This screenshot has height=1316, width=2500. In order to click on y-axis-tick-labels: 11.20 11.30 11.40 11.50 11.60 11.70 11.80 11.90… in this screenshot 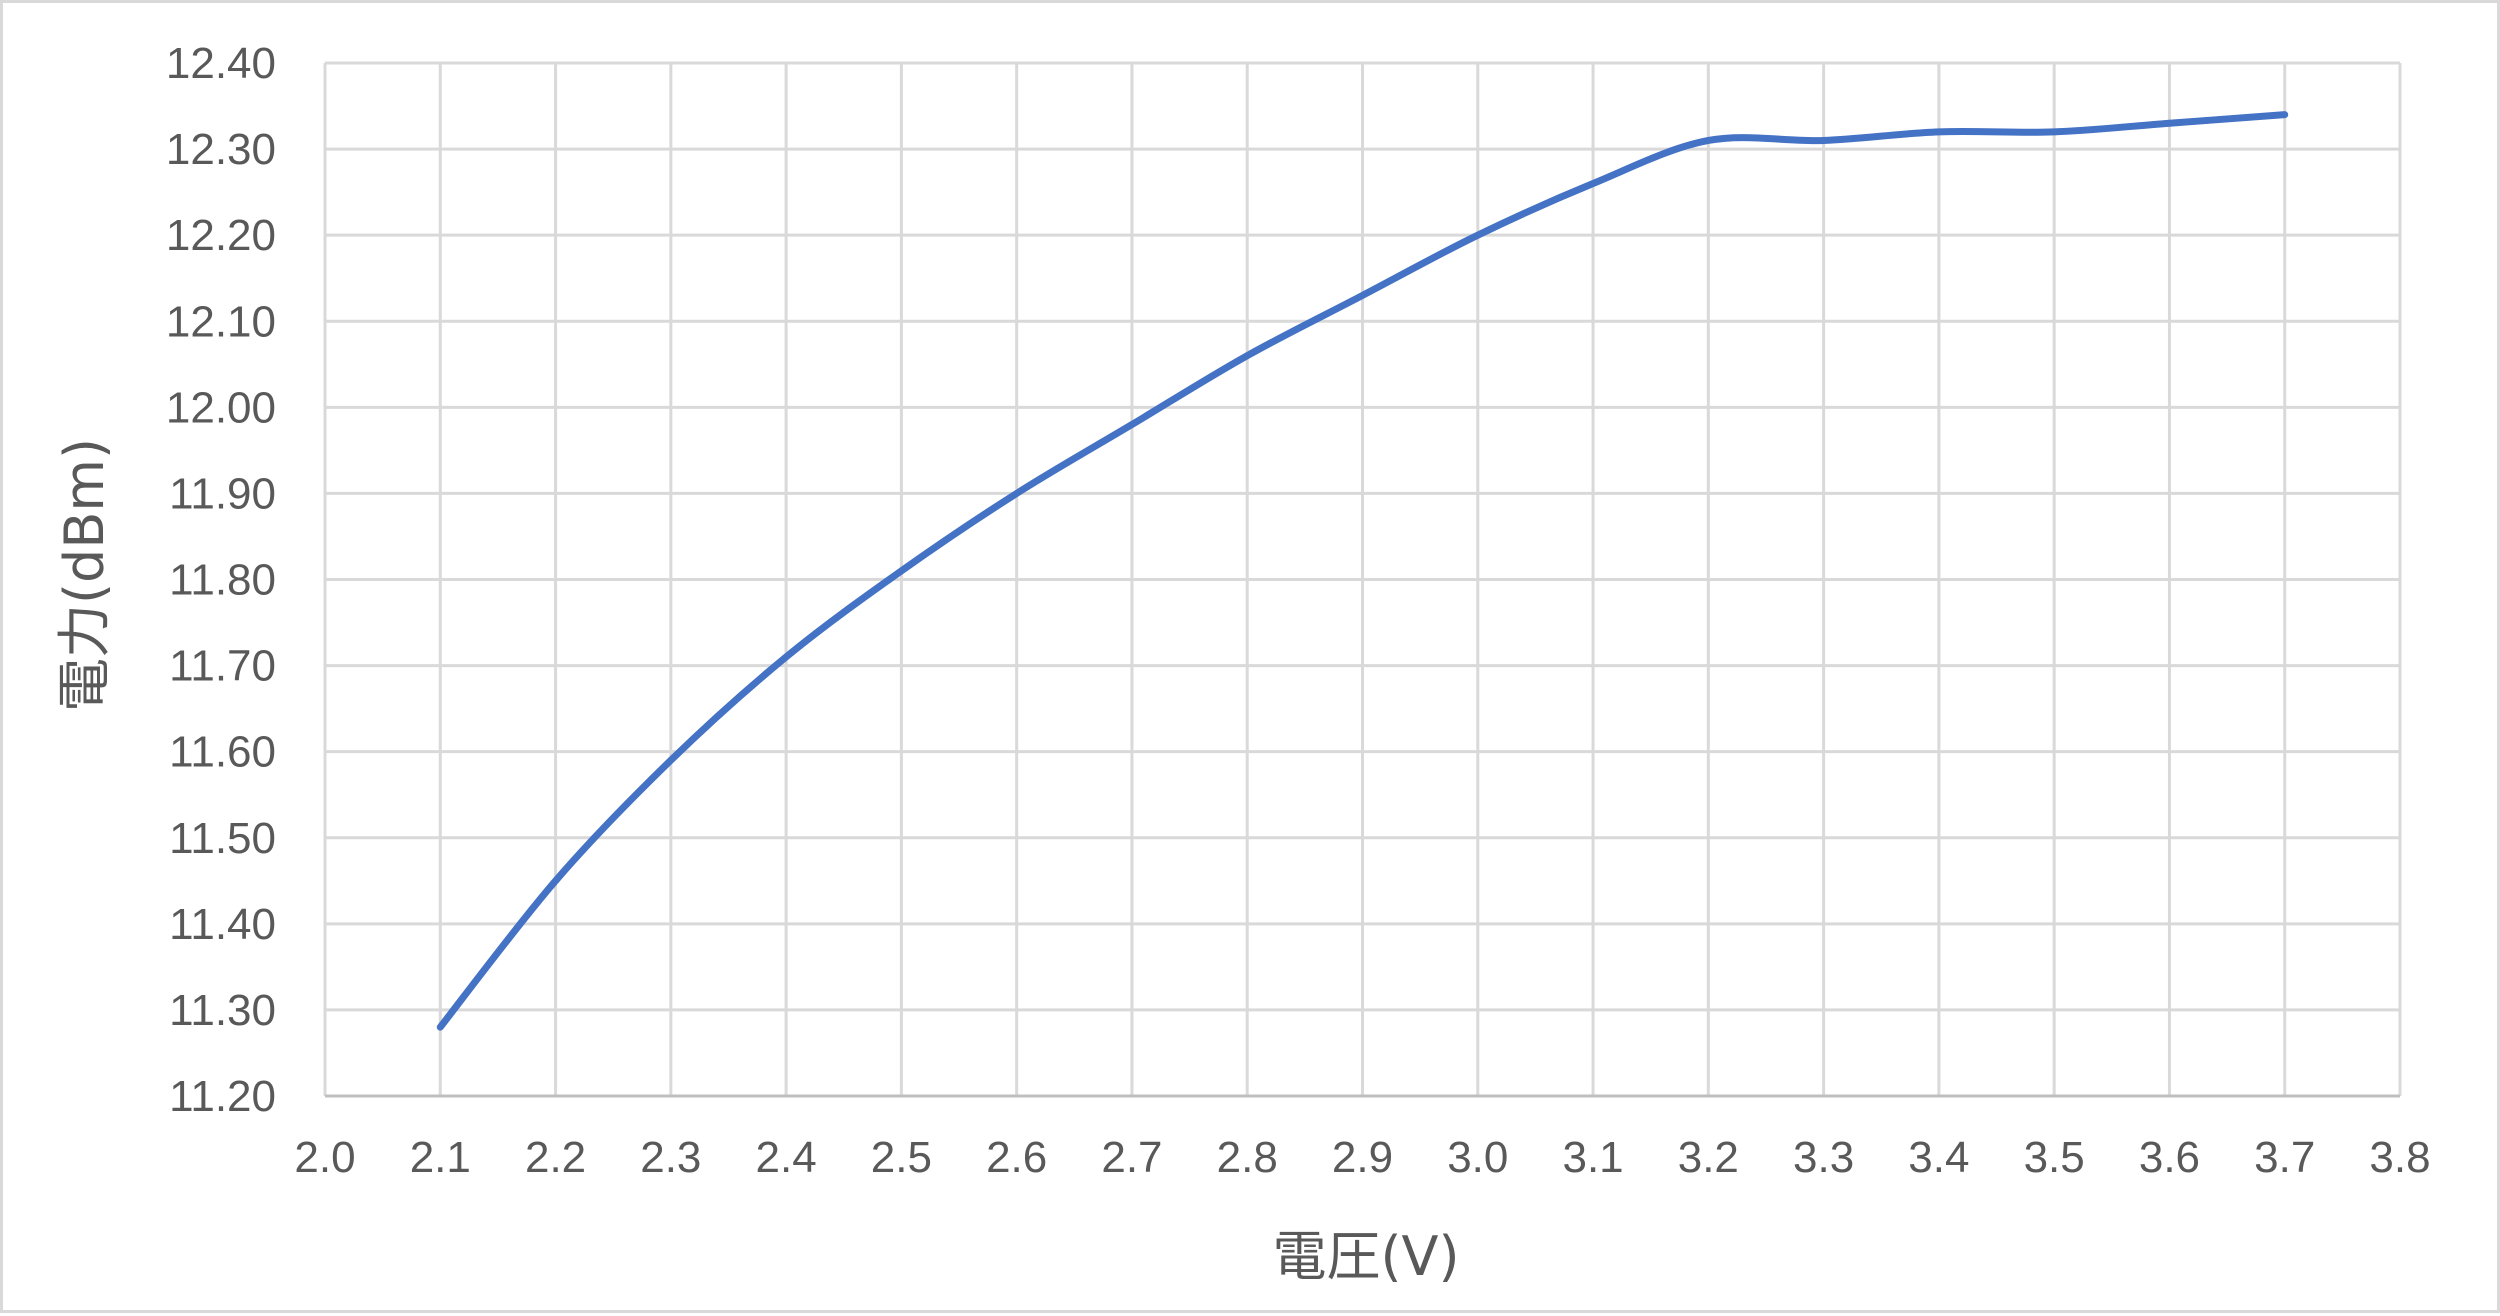, I will do `click(221, 580)`.